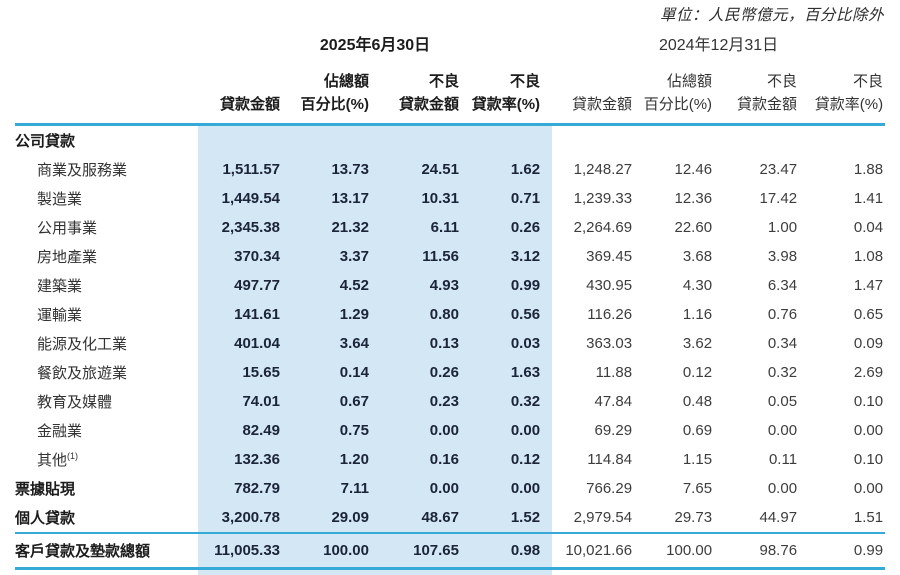 The width and height of the screenshot is (900, 575). What do you see at coordinates (106, 91) in the screenshot?
I see `empty-corner-cell` at bounding box center [106, 91].